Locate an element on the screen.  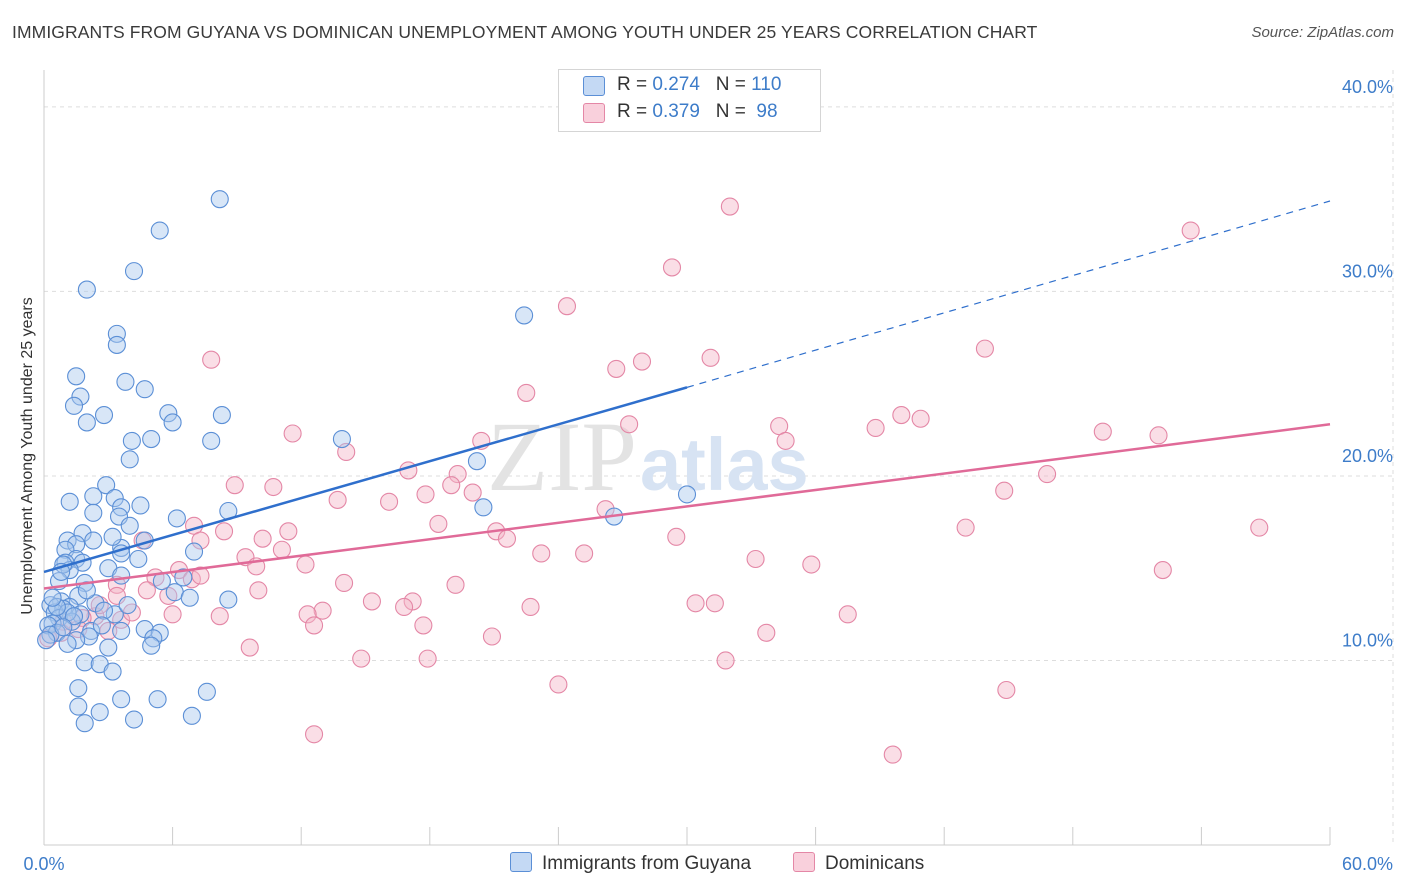
watermark-zip: ZIP is located at coordinates (562, 456).